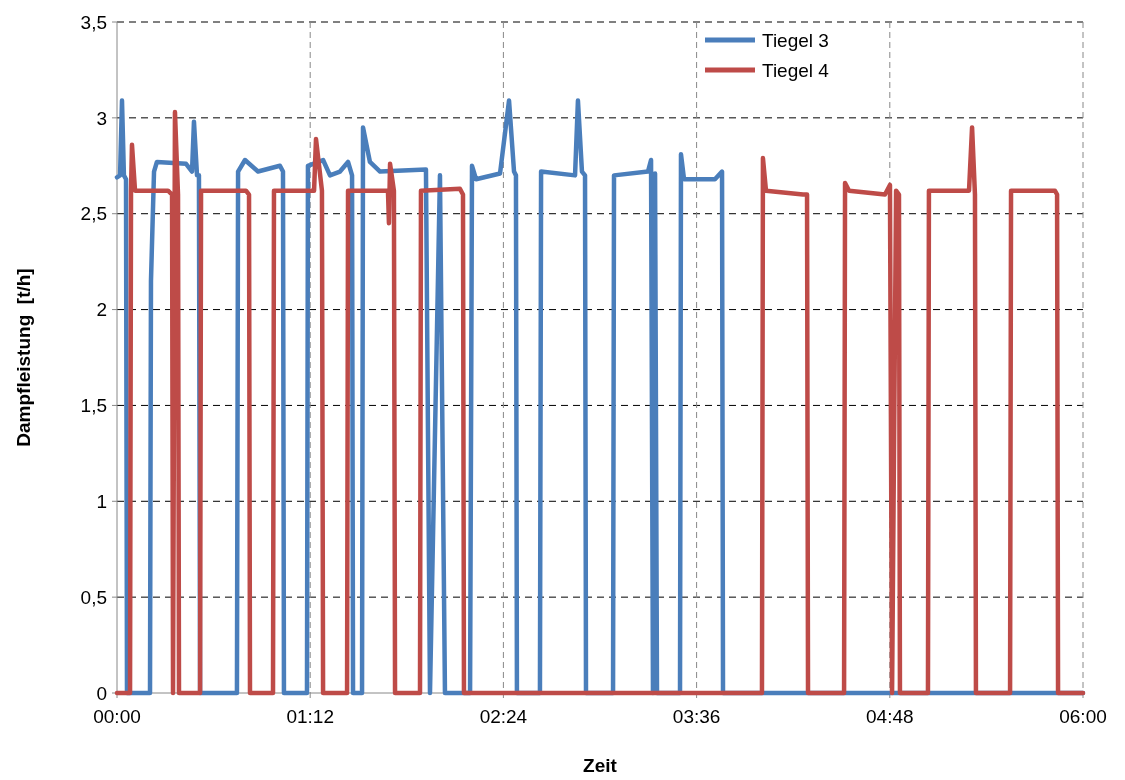 The width and height of the screenshot is (1125, 780). What do you see at coordinates (600, 765) in the screenshot?
I see `x-axis-title: Zeit` at bounding box center [600, 765].